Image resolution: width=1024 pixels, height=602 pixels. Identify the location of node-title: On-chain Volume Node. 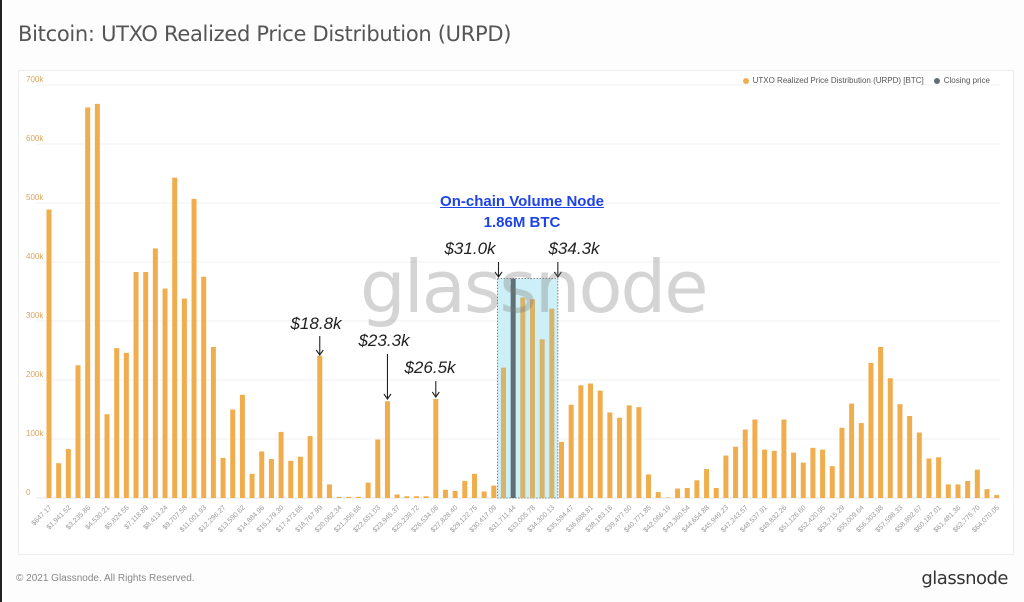
(522, 201).